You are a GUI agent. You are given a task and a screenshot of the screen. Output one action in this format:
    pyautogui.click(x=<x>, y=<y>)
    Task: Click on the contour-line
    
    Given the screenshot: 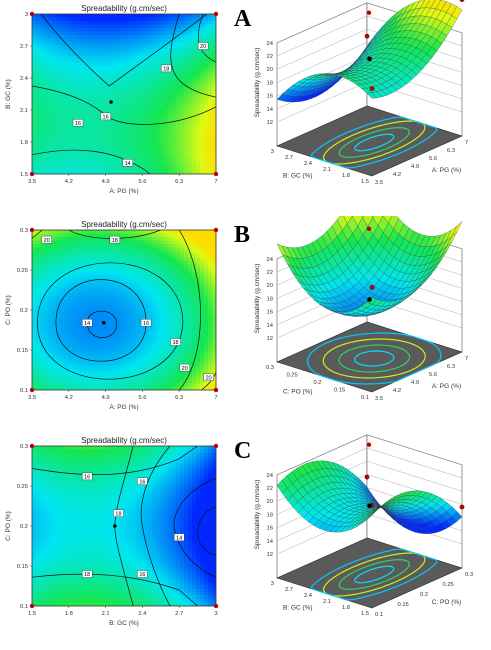 What is the action you would take?
    pyautogui.click(x=124, y=50)
    